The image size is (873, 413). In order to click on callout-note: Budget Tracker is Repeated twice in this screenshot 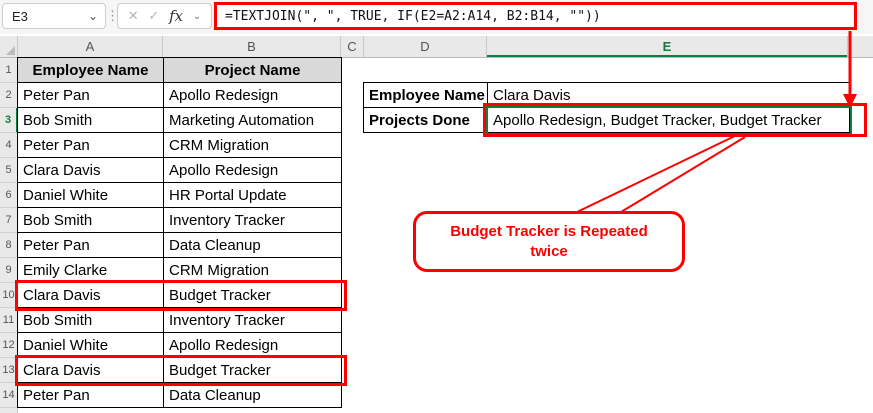, I will do `click(549, 241)`.